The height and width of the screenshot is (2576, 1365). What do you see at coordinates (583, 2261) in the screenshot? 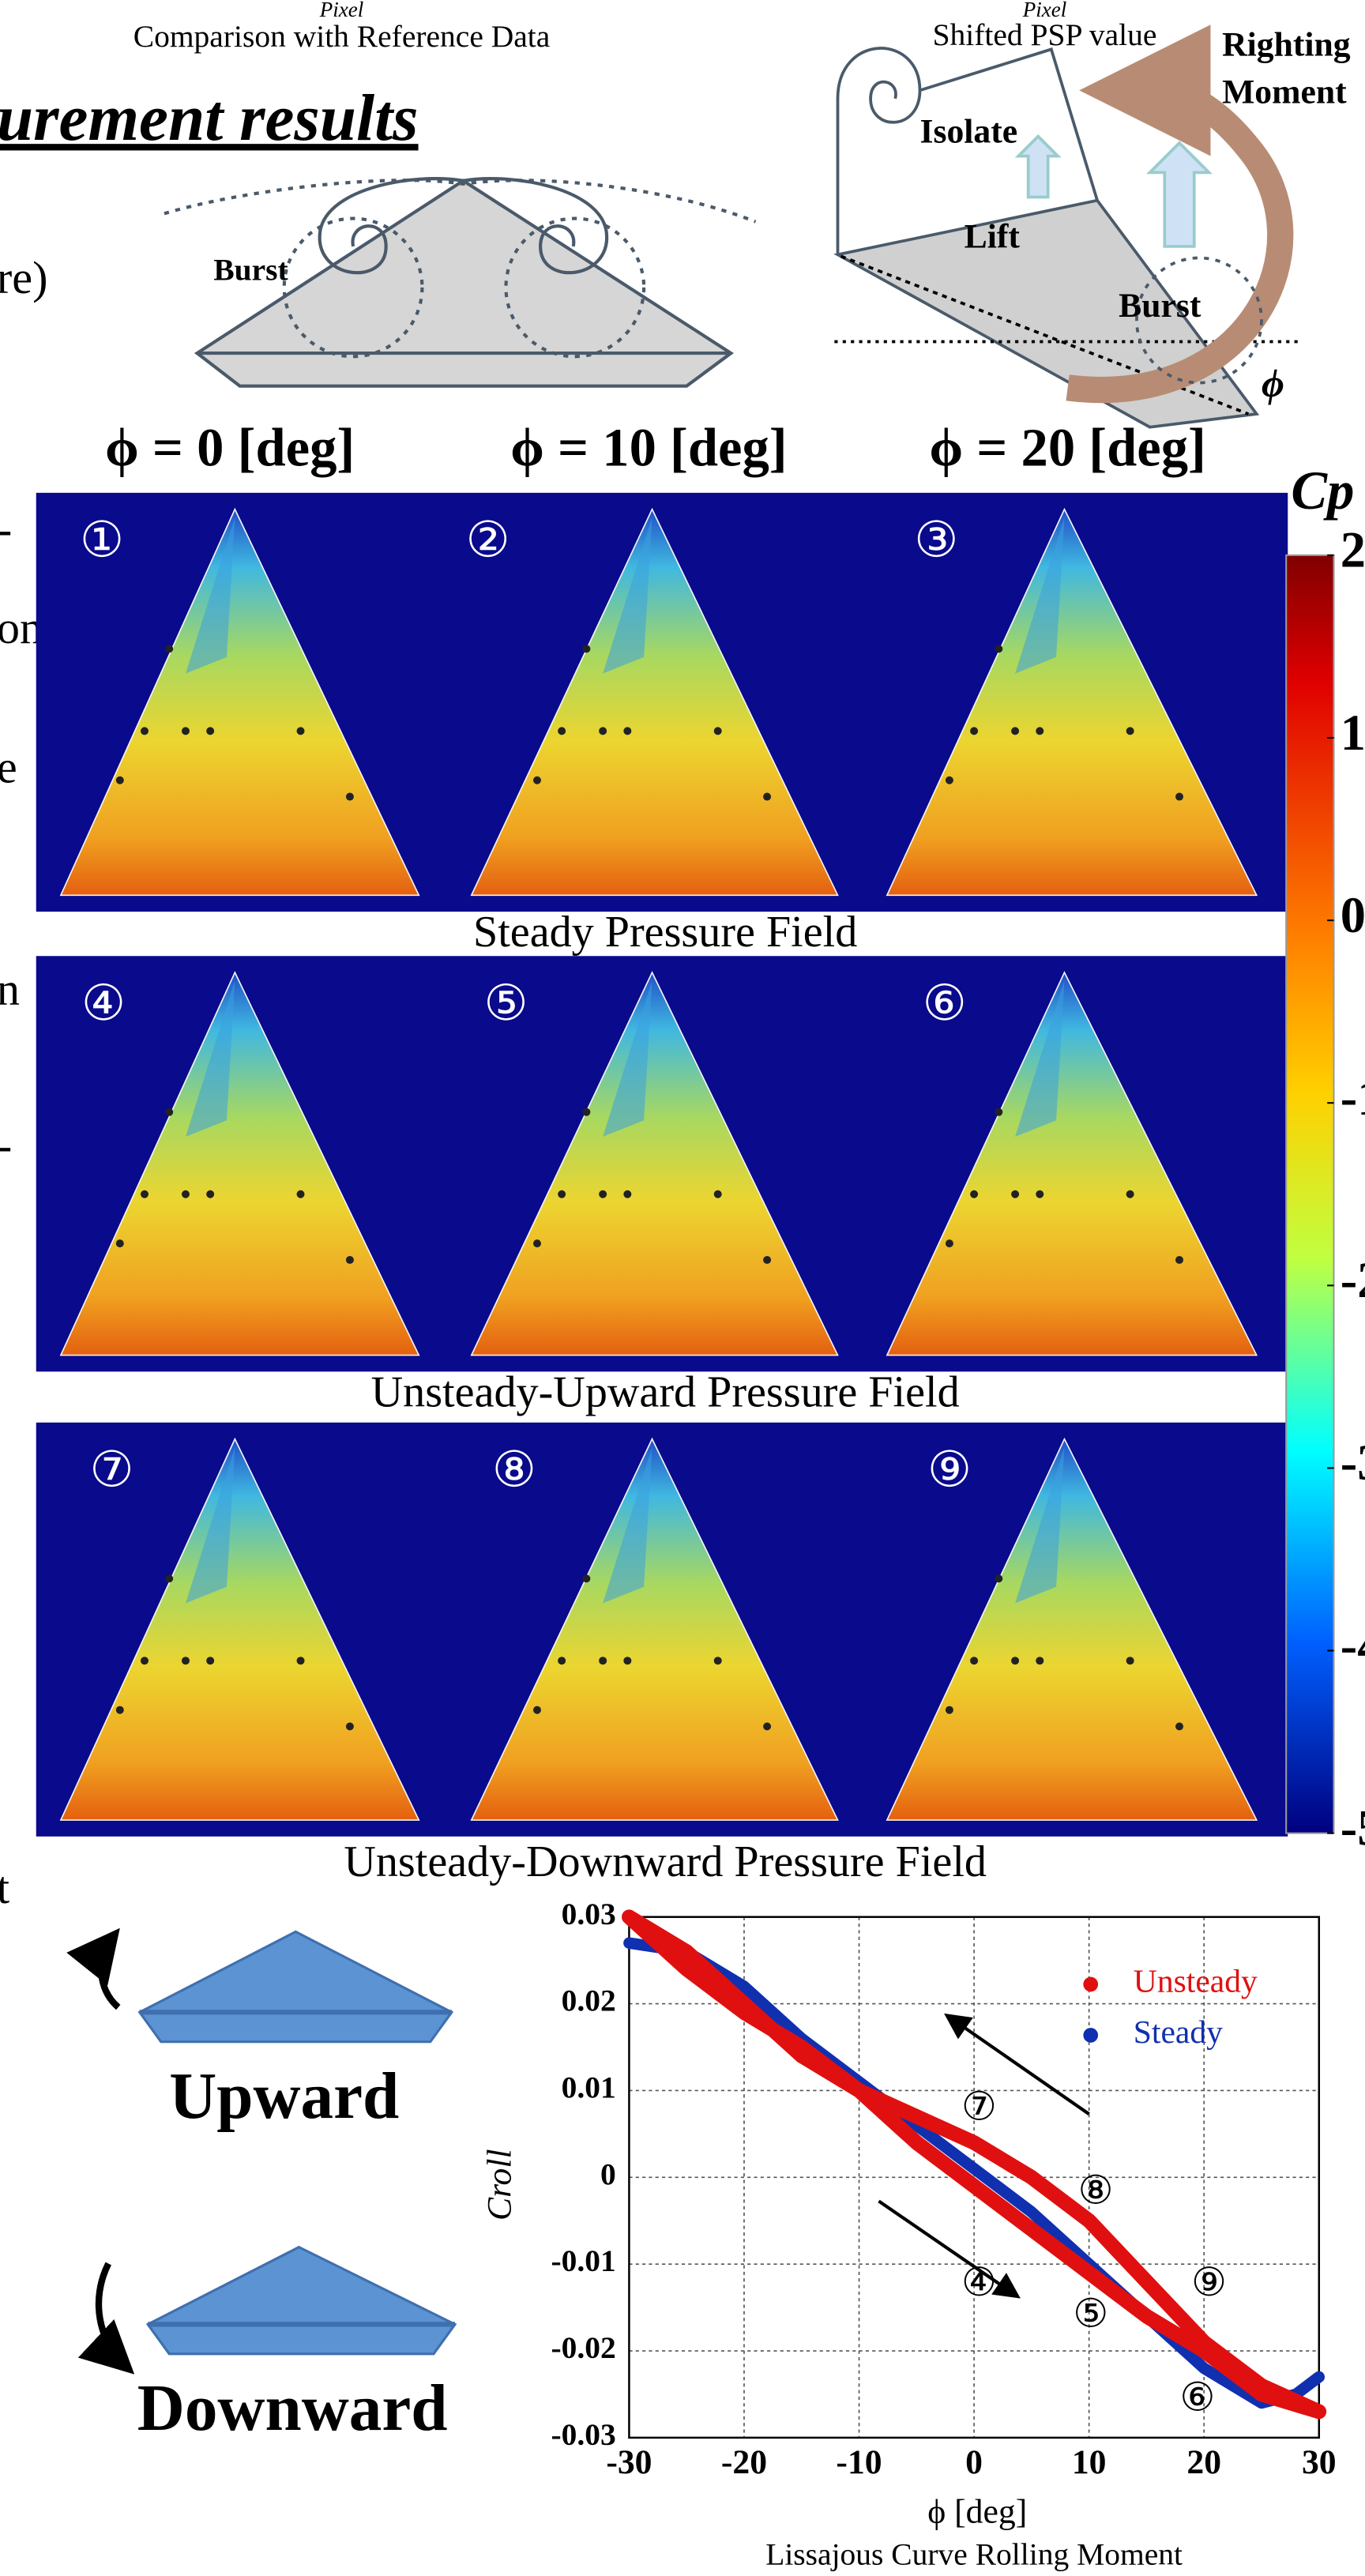
I see `y-tick-label: -0.01` at bounding box center [583, 2261].